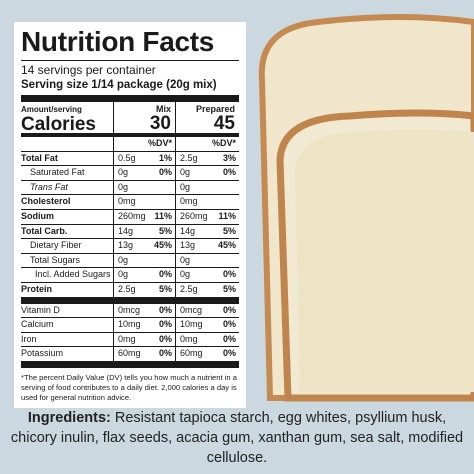  What do you see at coordinates (195, 354) in the screenshot?
I see `prepared-amount: 60mg` at bounding box center [195, 354].